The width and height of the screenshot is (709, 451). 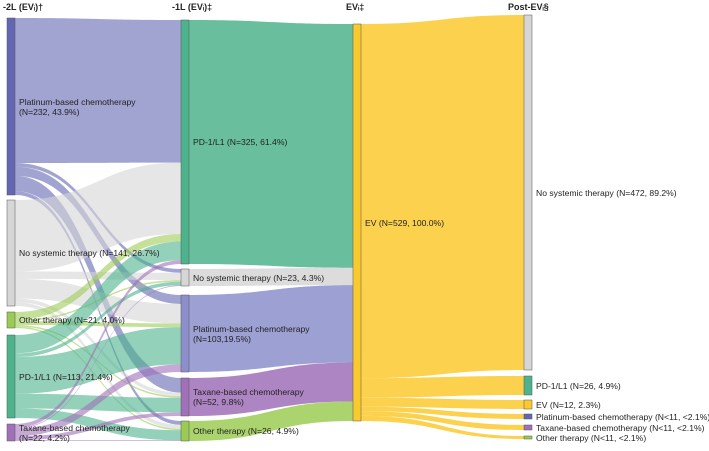 I want to click on node-c0_plat, so click(x=11, y=106).